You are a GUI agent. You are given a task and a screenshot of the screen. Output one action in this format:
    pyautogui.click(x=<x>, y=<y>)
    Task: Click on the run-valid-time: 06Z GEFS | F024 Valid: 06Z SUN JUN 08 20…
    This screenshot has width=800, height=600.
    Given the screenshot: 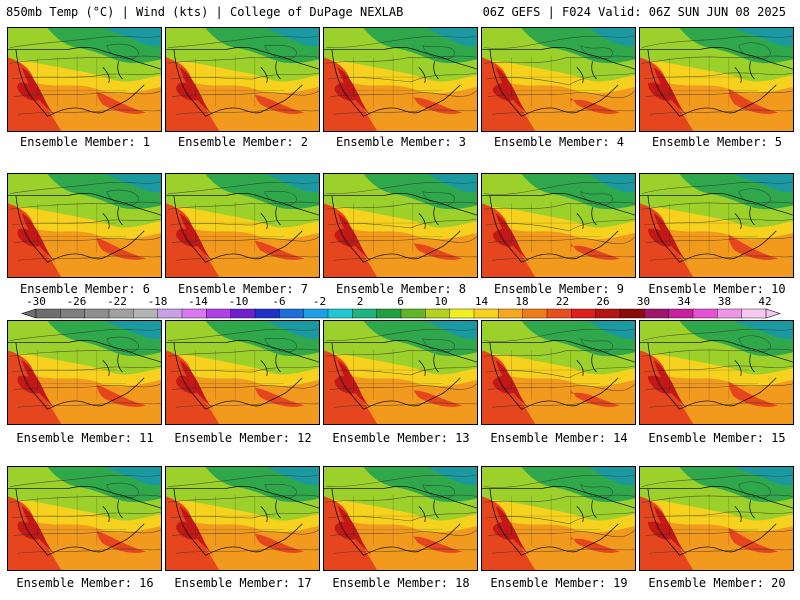 What is the action you would take?
    pyautogui.click(x=634, y=12)
    